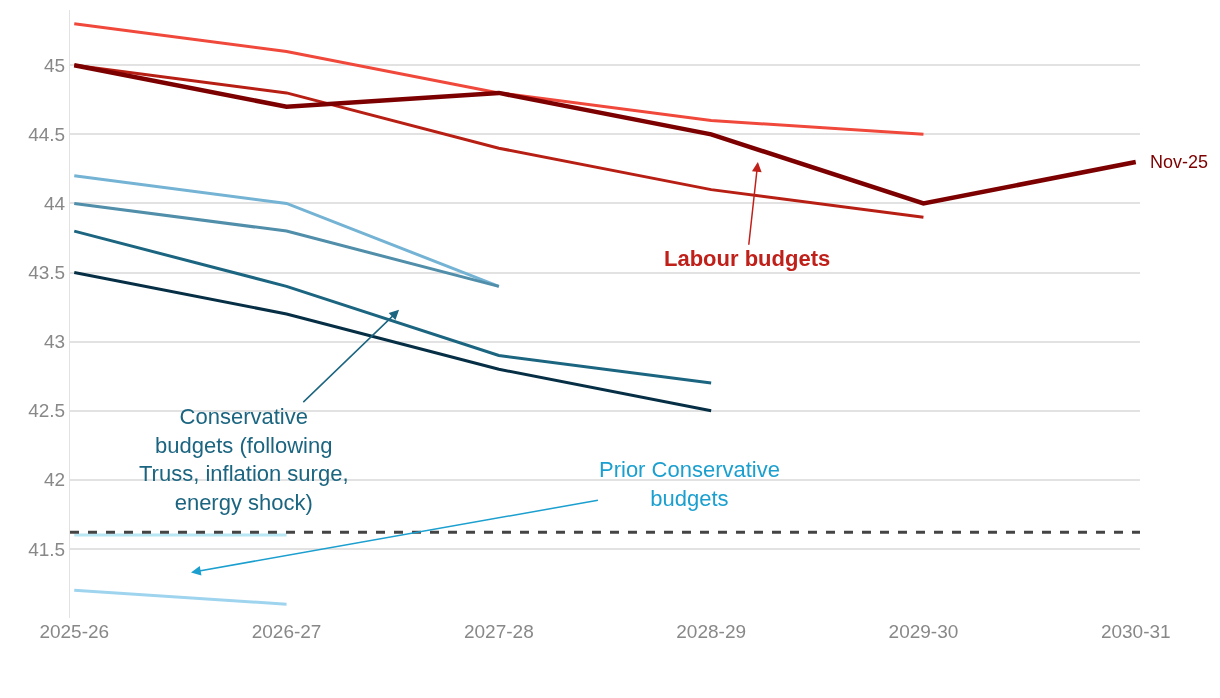 The image size is (1220, 698). Describe the element at coordinates (286, 631) in the screenshot. I see `x-tick-label: 2026-27` at that location.